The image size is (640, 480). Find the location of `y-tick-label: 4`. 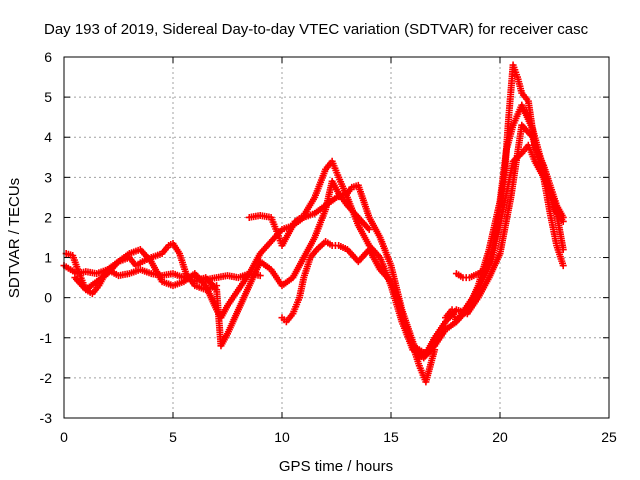

y-tick-label: 4 is located at coordinates (48, 137).